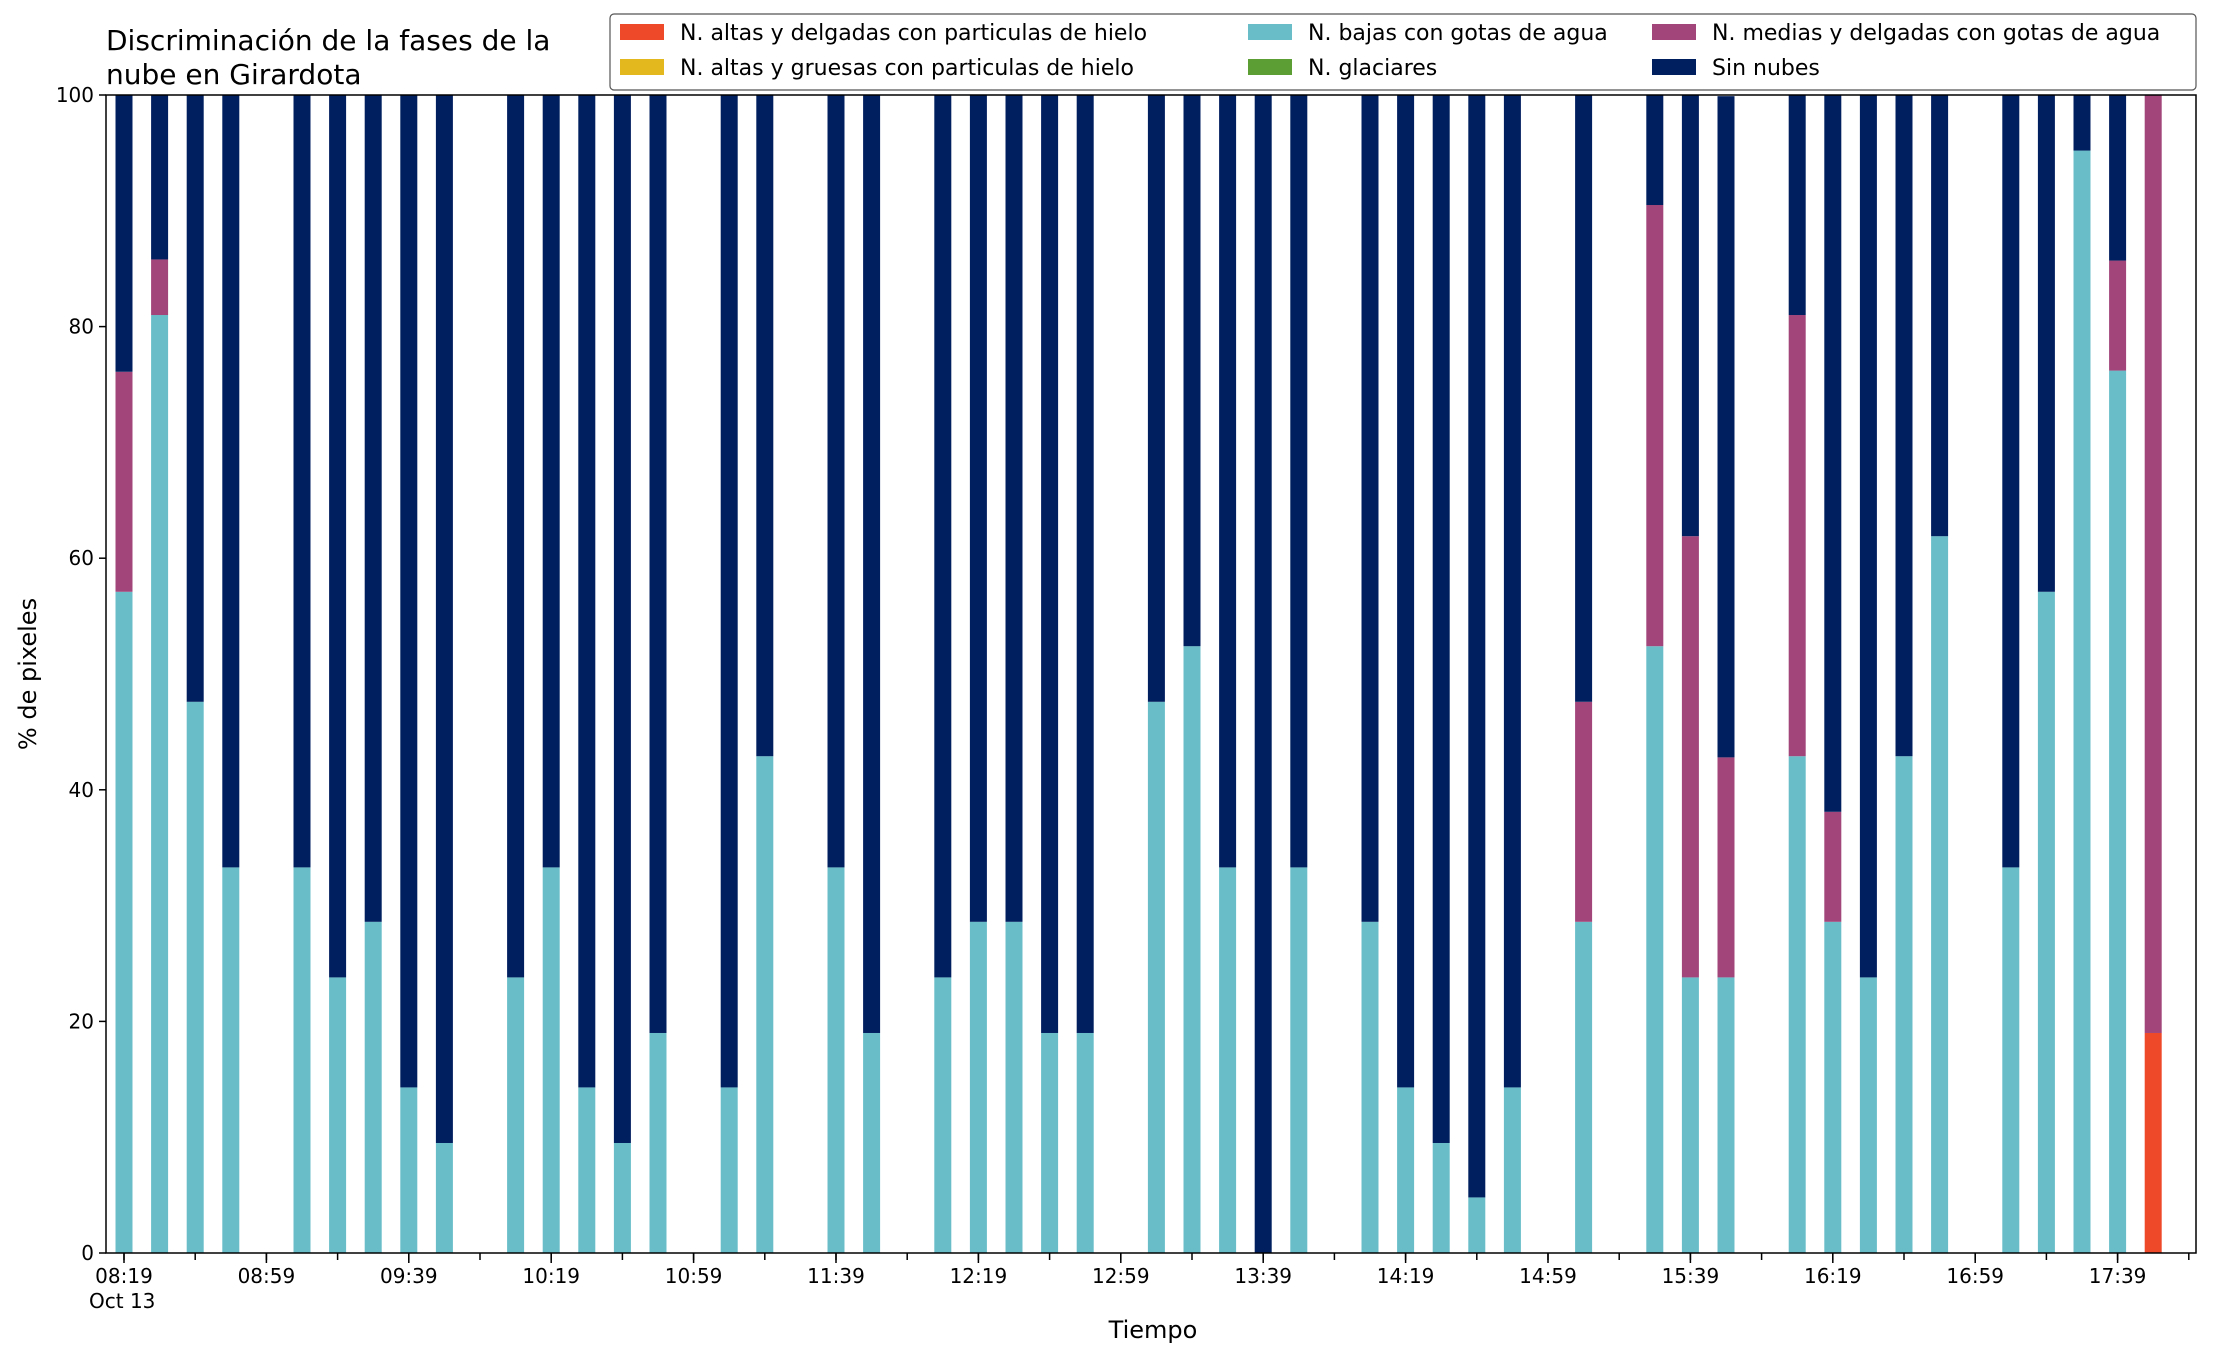 The width and height of the screenshot is (2216, 1355). Describe the element at coordinates (1691, 1276) in the screenshot. I see `x-tick-label-11: 15:39` at that location.